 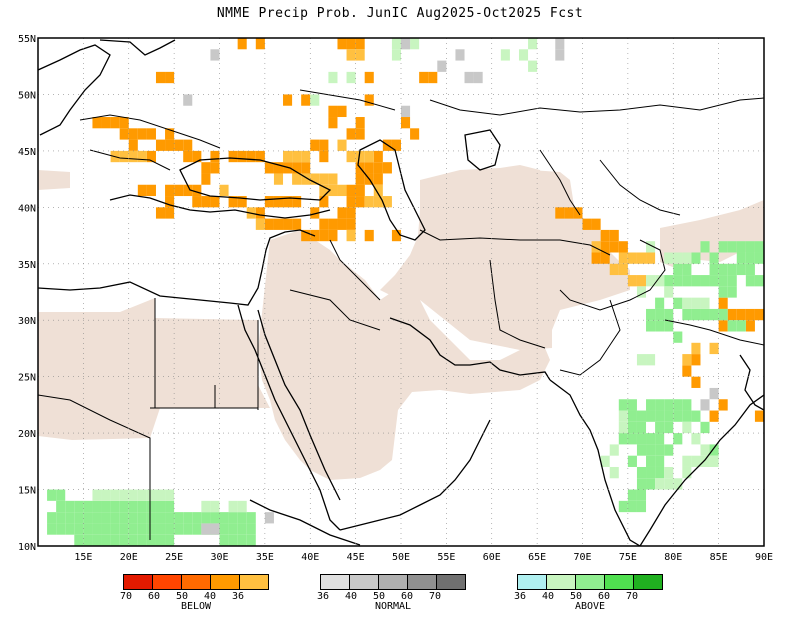 I want to click on coast-aral, so click(x=482, y=150).